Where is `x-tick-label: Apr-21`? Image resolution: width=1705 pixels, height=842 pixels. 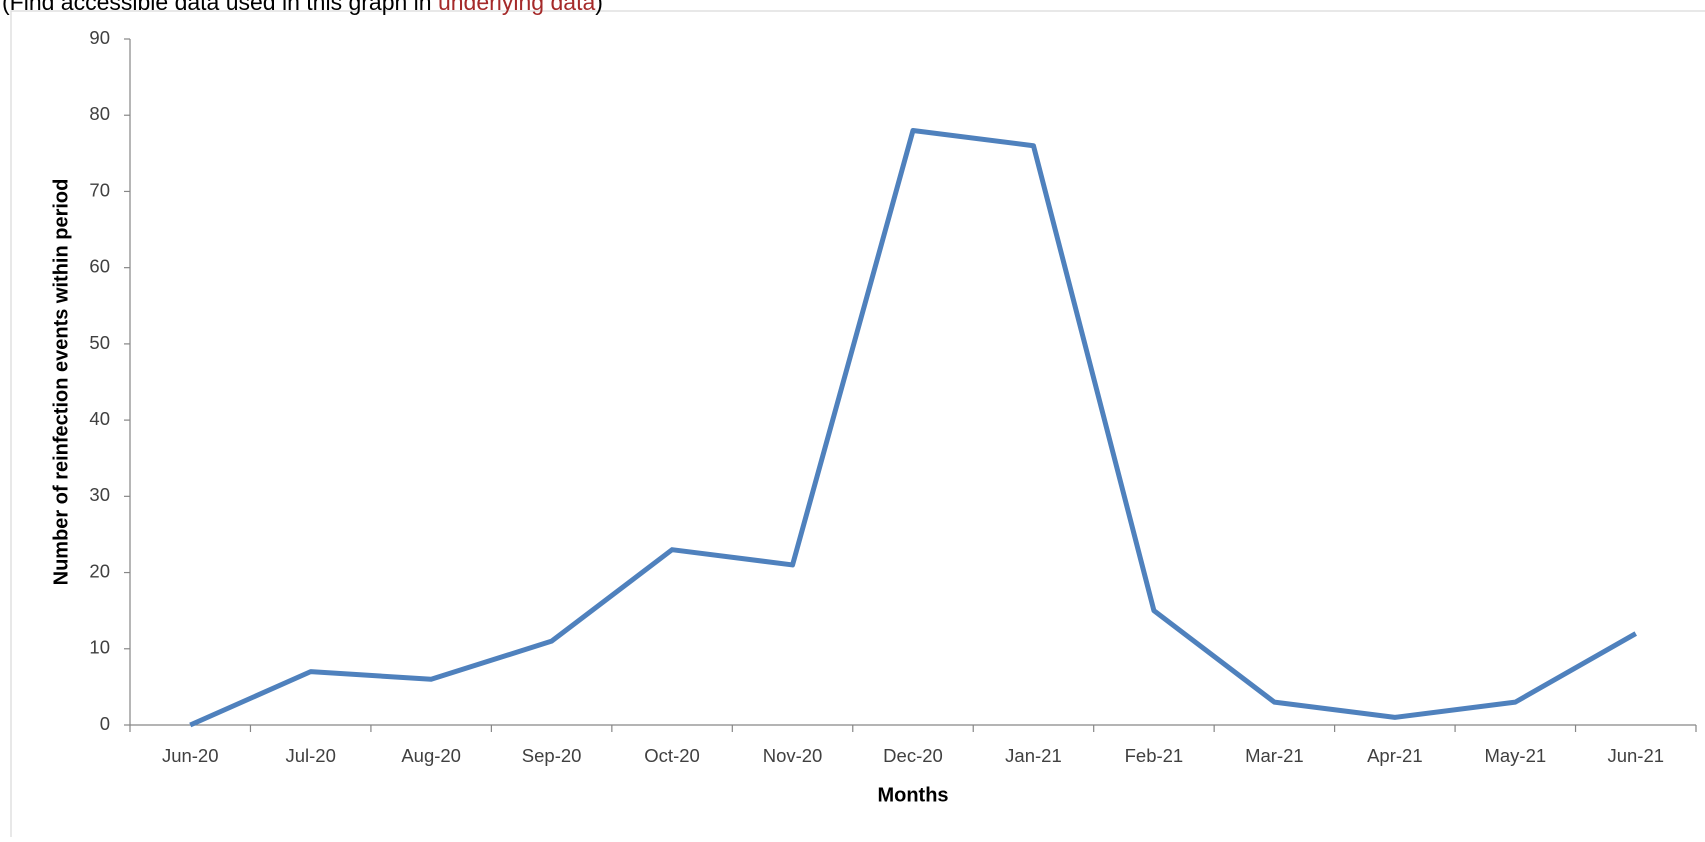
x-tick-label: Apr-21 is located at coordinates (1395, 755).